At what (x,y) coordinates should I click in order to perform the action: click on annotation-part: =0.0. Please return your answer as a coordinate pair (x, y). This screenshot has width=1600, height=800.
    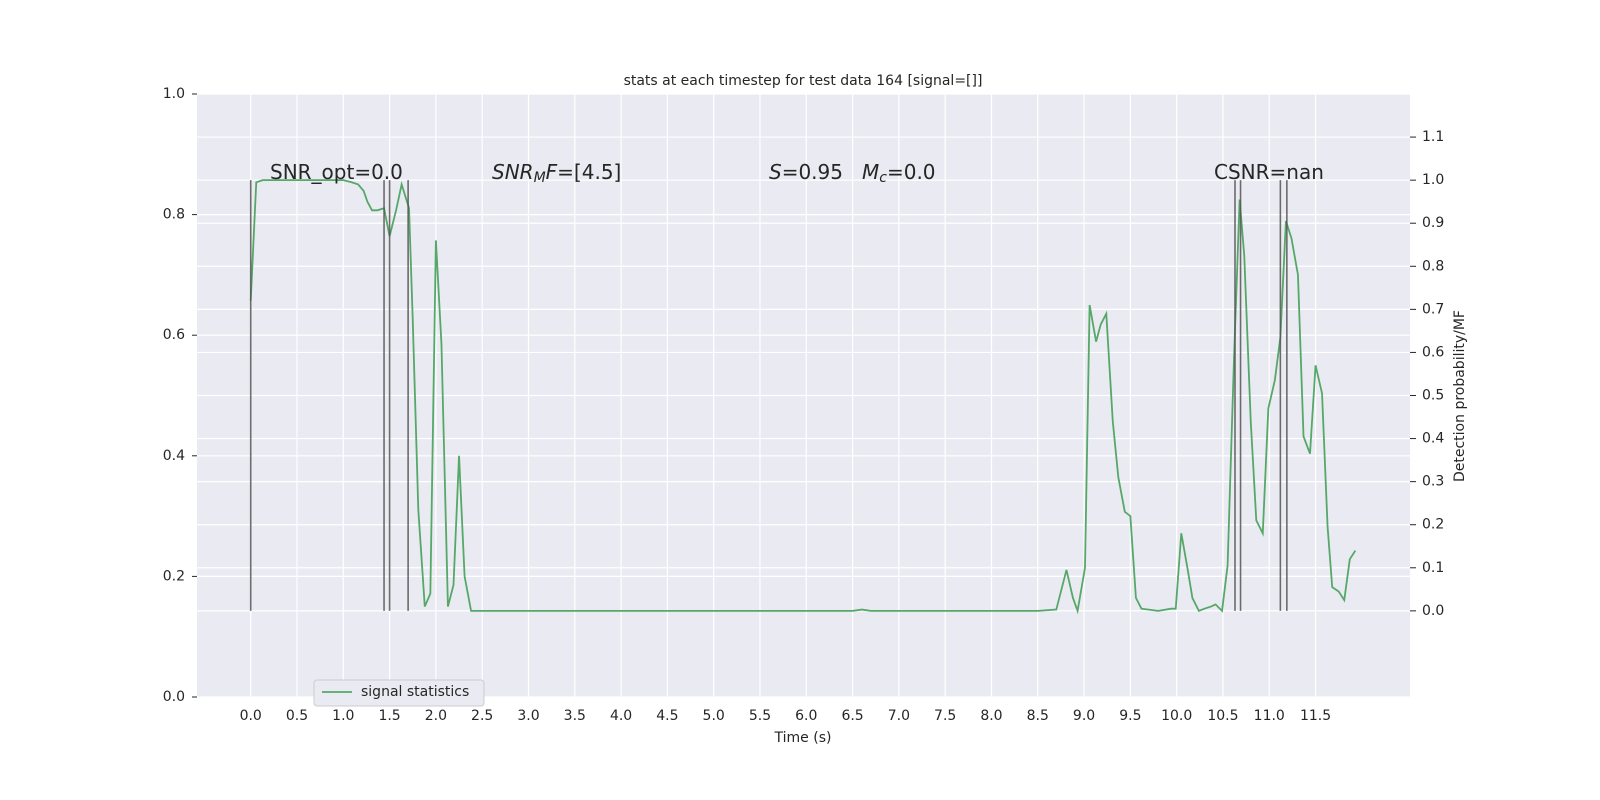
    Looking at the image, I should click on (911, 172).